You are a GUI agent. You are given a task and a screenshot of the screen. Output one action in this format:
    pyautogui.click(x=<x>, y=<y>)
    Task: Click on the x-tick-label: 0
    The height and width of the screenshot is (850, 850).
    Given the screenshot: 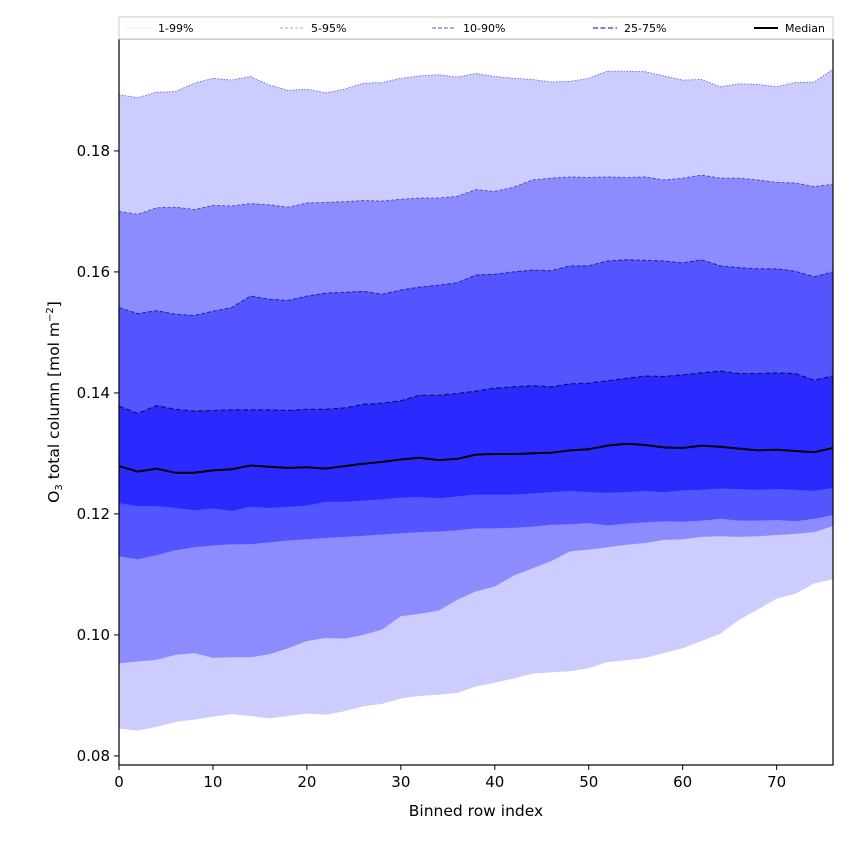 What is the action you would take?
    pyautogui.click(x=119, y=782)
    